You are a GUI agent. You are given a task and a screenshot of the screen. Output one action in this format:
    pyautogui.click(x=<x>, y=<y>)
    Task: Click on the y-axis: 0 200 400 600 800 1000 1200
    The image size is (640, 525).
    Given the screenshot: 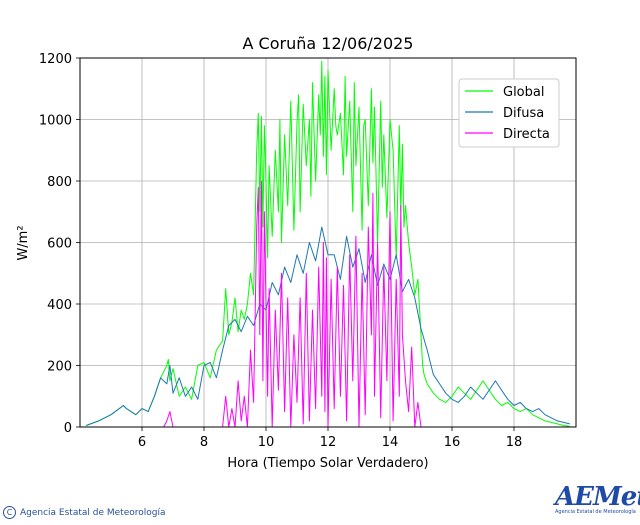 What is the action you would take?
    pyautogui.click(x=59, y=244)
    